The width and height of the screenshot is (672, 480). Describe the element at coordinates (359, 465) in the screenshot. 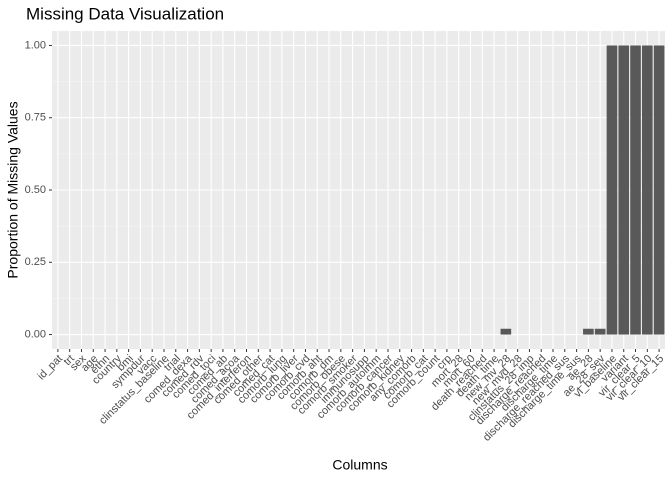

I see `x-axis-label: Columns` at that location.